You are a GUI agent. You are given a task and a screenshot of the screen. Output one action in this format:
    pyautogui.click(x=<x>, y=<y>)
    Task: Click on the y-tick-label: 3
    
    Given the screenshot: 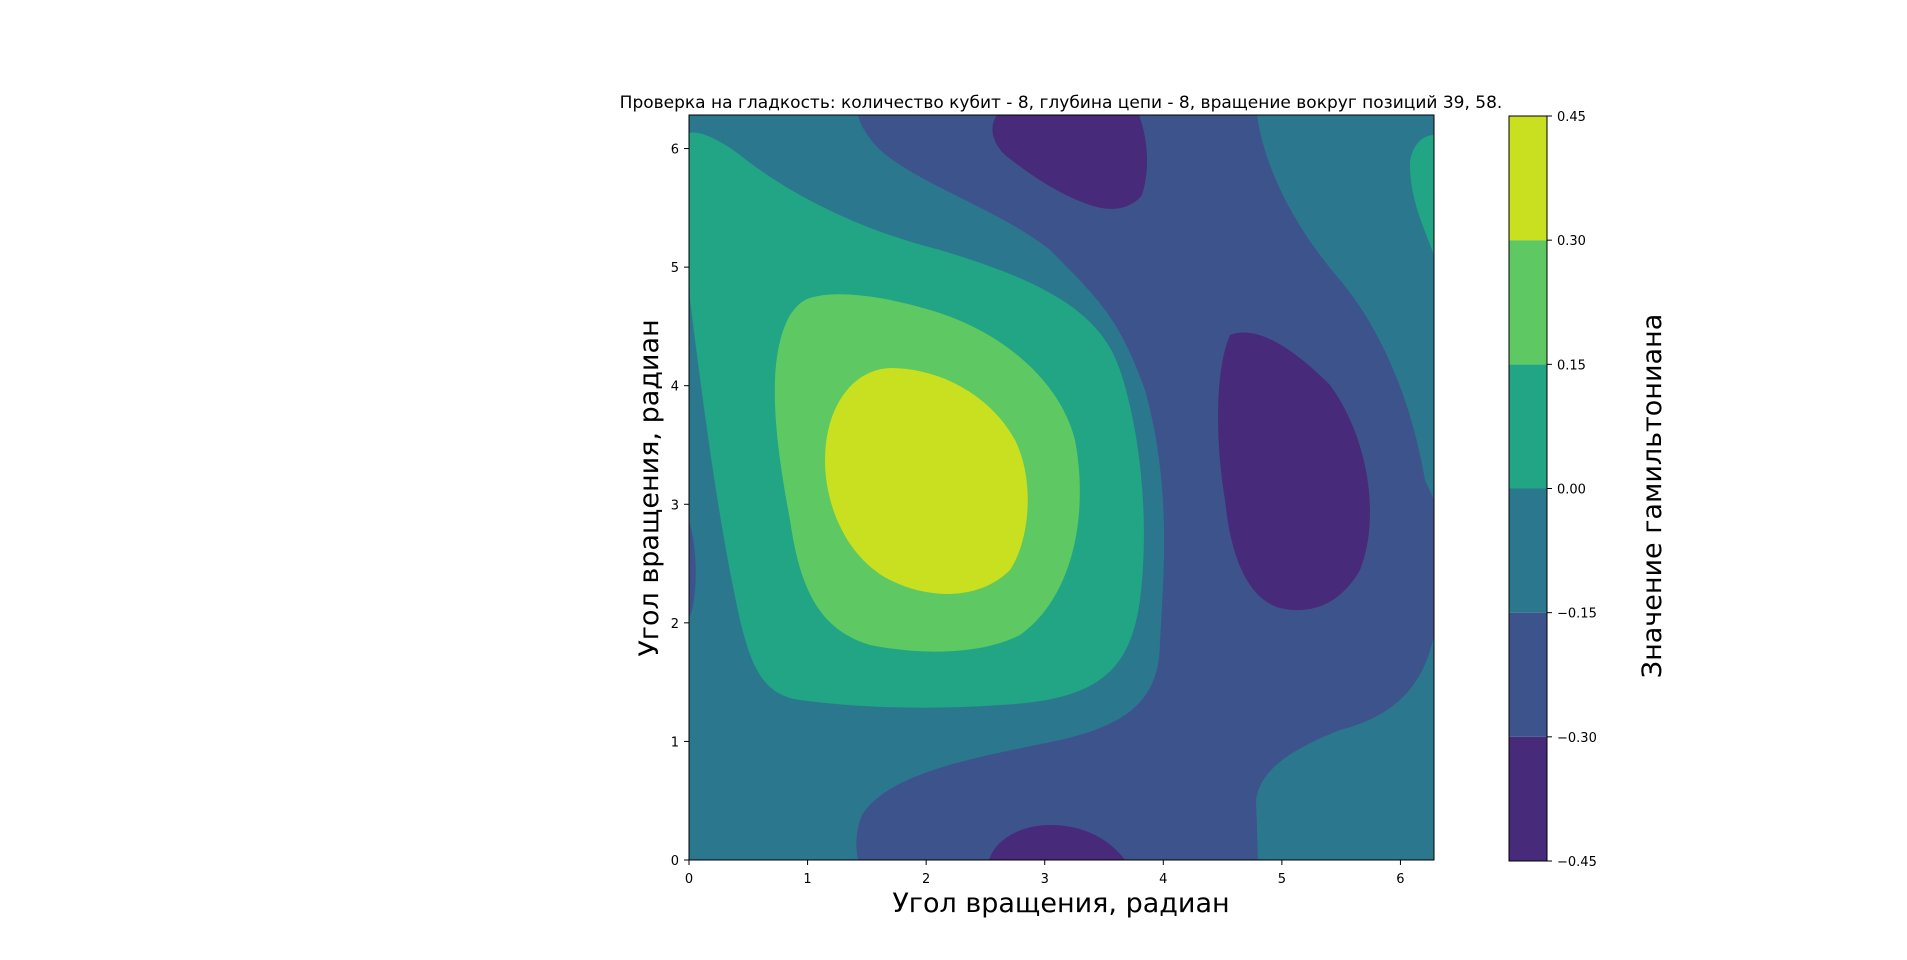 What is the action you would take?
    pyautogui.click(x=675, y=505)
    